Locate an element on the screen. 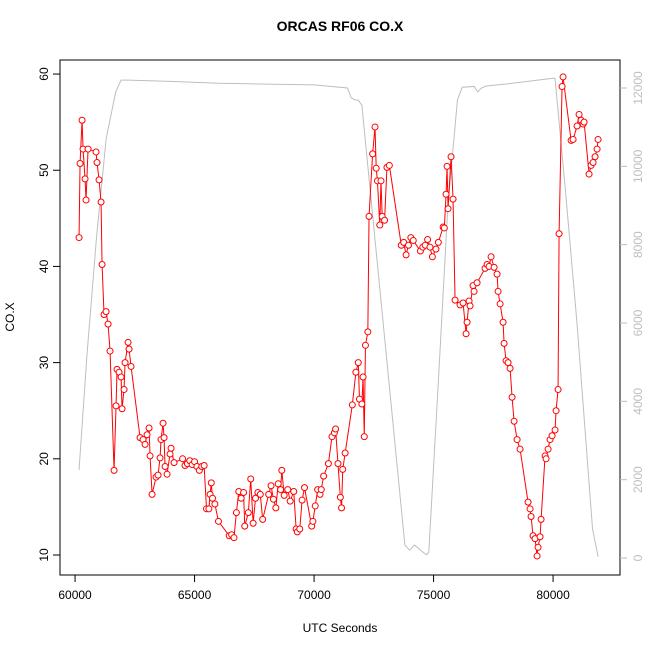 This screenshot has width=650, height=650. y-tick-label: 60 is located at coordinates (44, 74).